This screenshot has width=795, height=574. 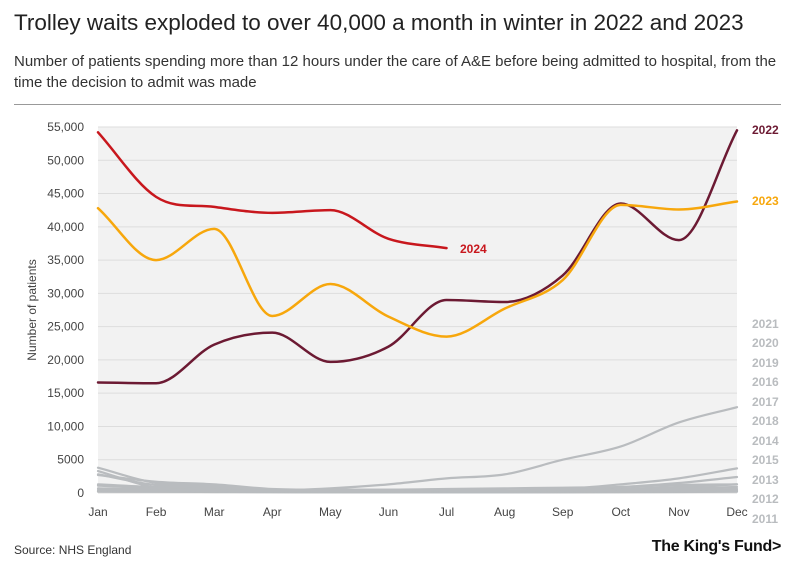 I want to click on y-tick-label: 30,000, so click(x=65, y=293).